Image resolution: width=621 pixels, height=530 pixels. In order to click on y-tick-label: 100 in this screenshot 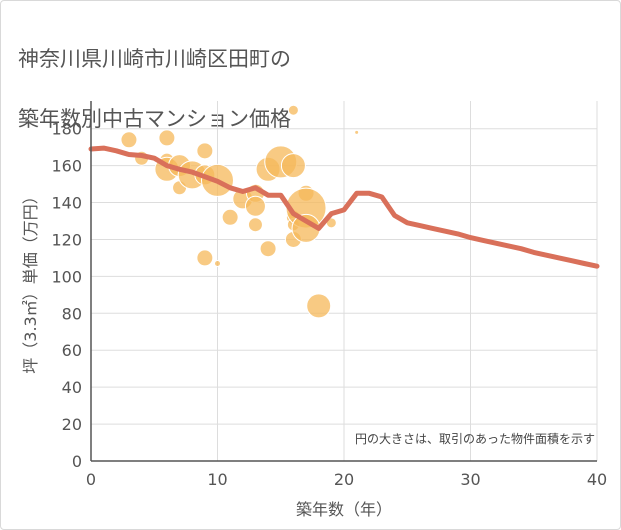, I will do `click(66, 276)`.